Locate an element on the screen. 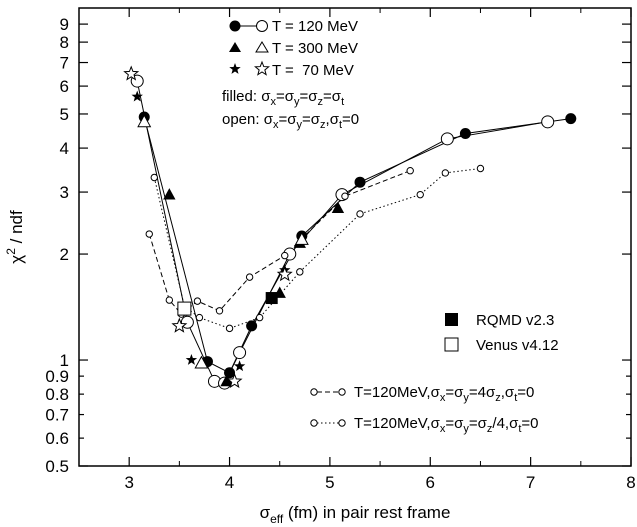 This screenshot has height=527, width=637. legend-filled-triangle-icon is located at coordinates (235, 47).